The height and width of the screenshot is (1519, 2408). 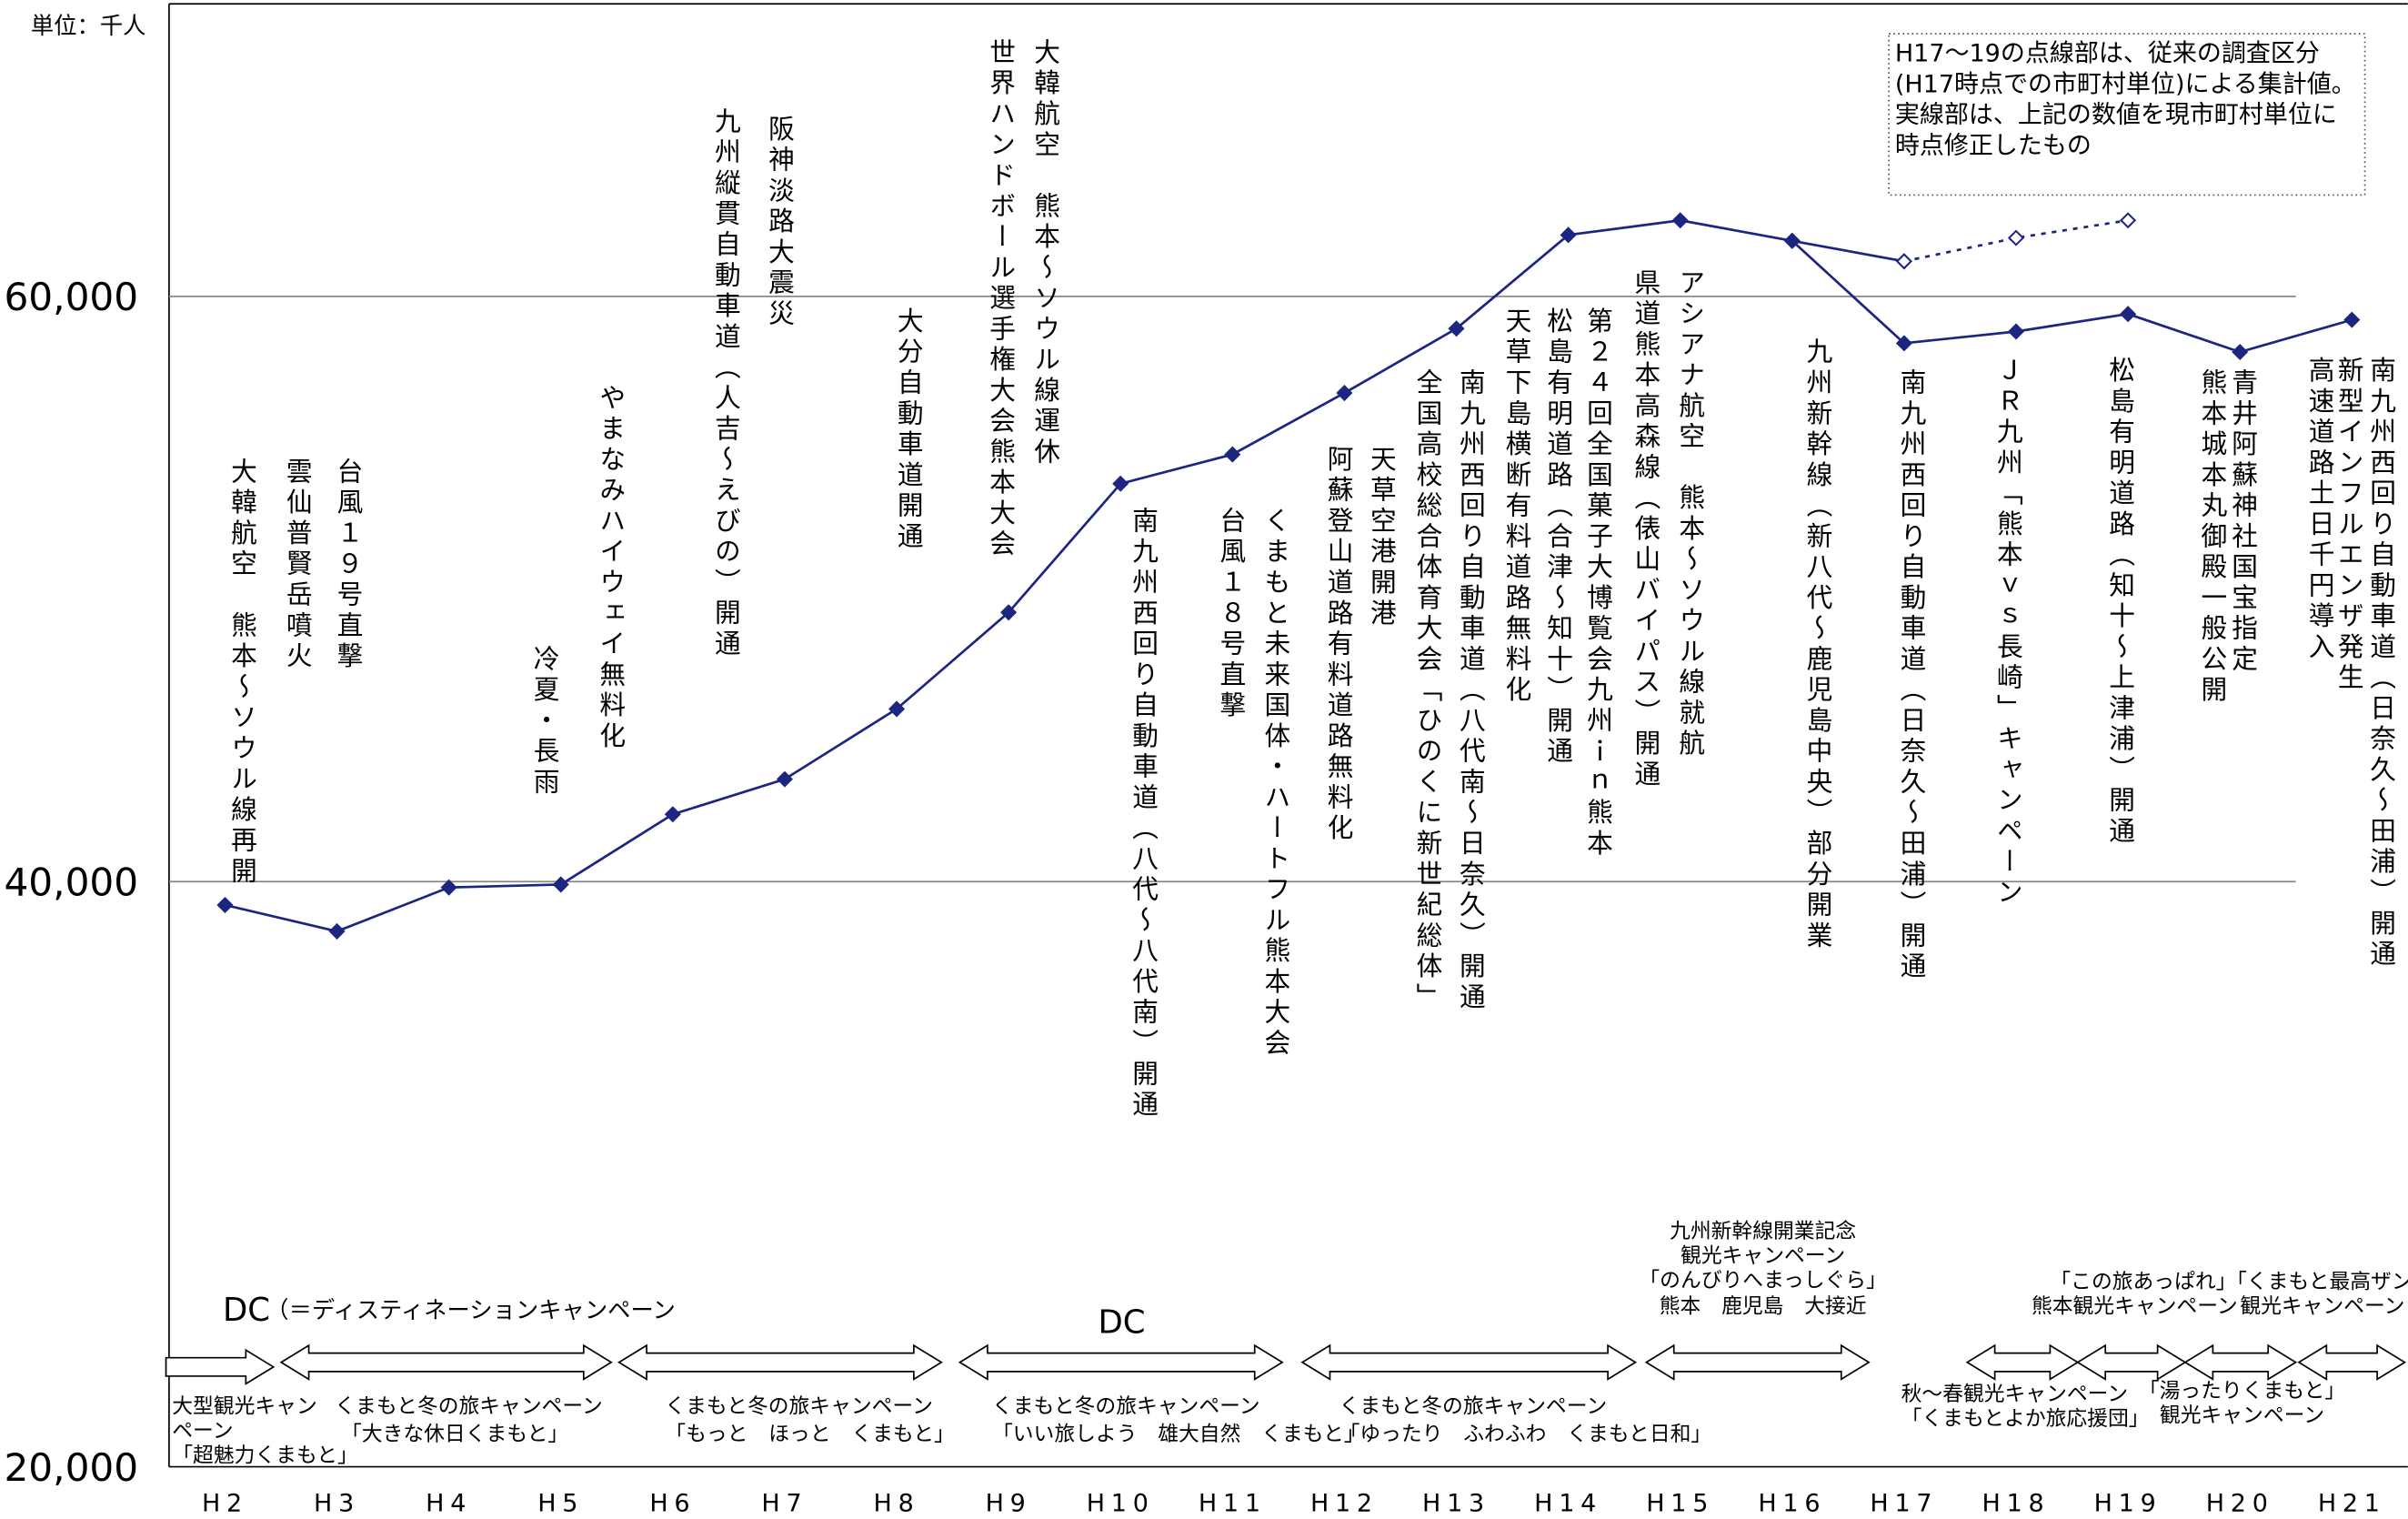 What do you see at coordinates (1428, 690) in the screenshot?
I see `event-annotation: 全国高校総合体育大会「ひのくに新世紀総体」` at bounding box center [1428, 690].